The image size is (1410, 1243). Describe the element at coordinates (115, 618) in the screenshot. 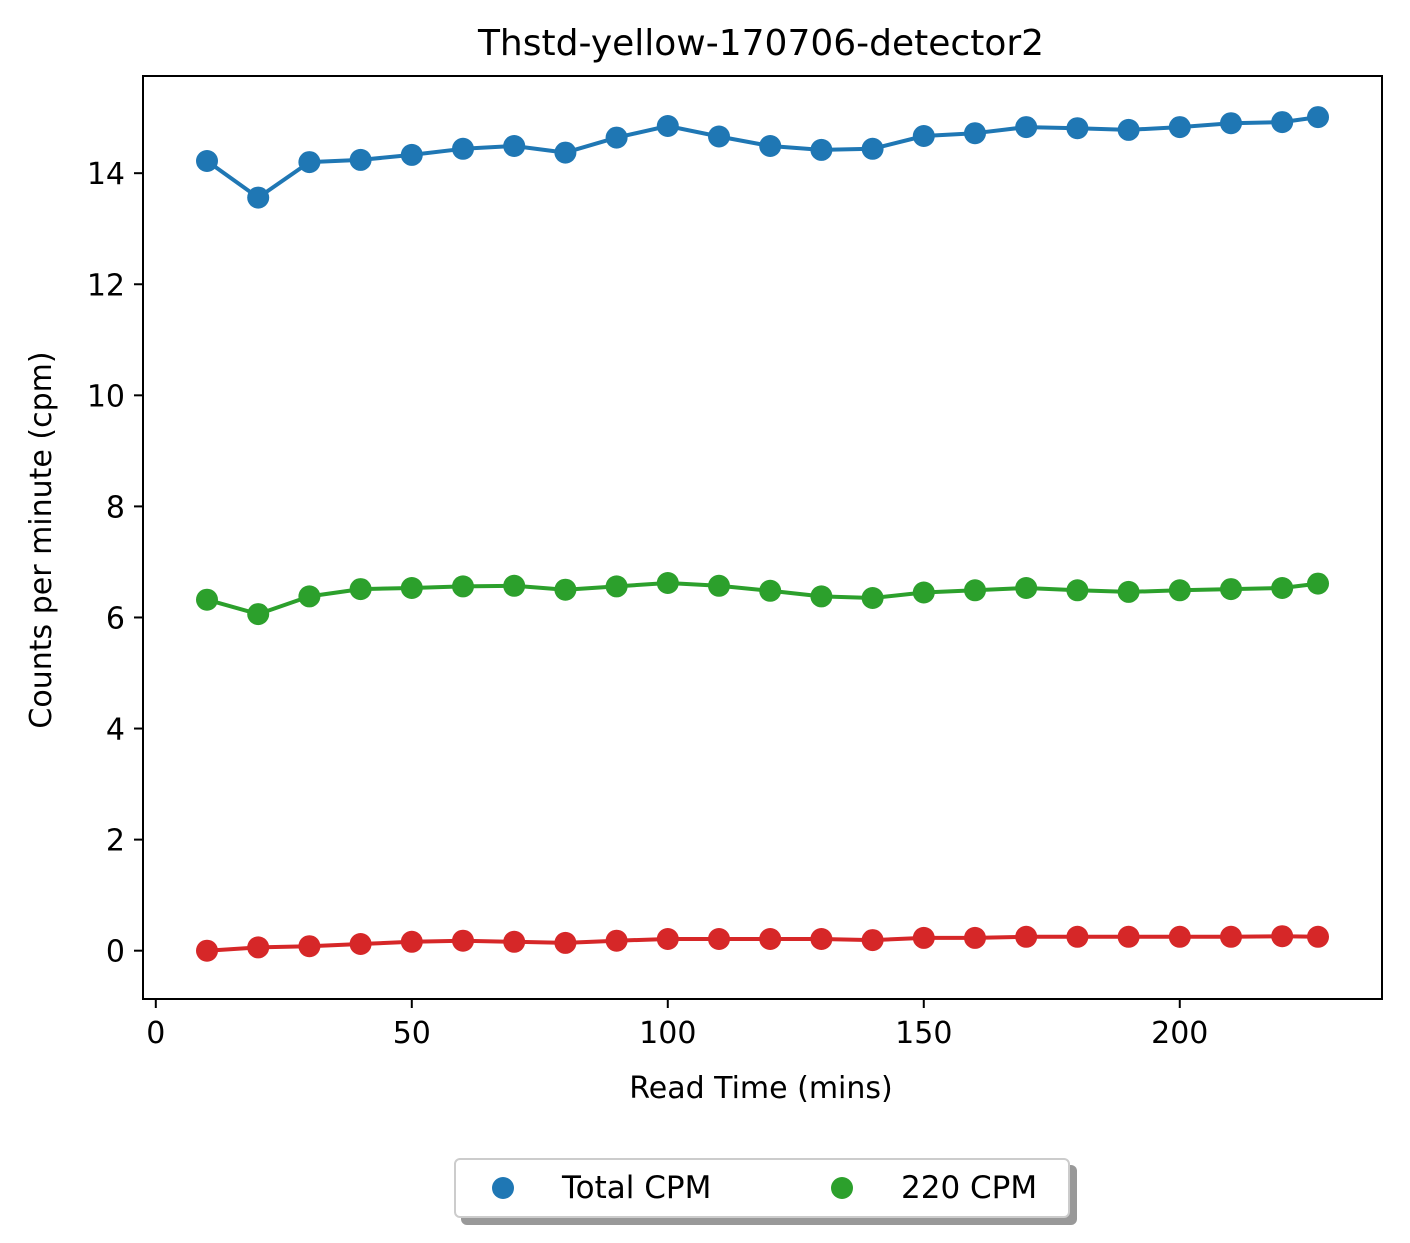

I see `y-tick-label: 6` at that location.